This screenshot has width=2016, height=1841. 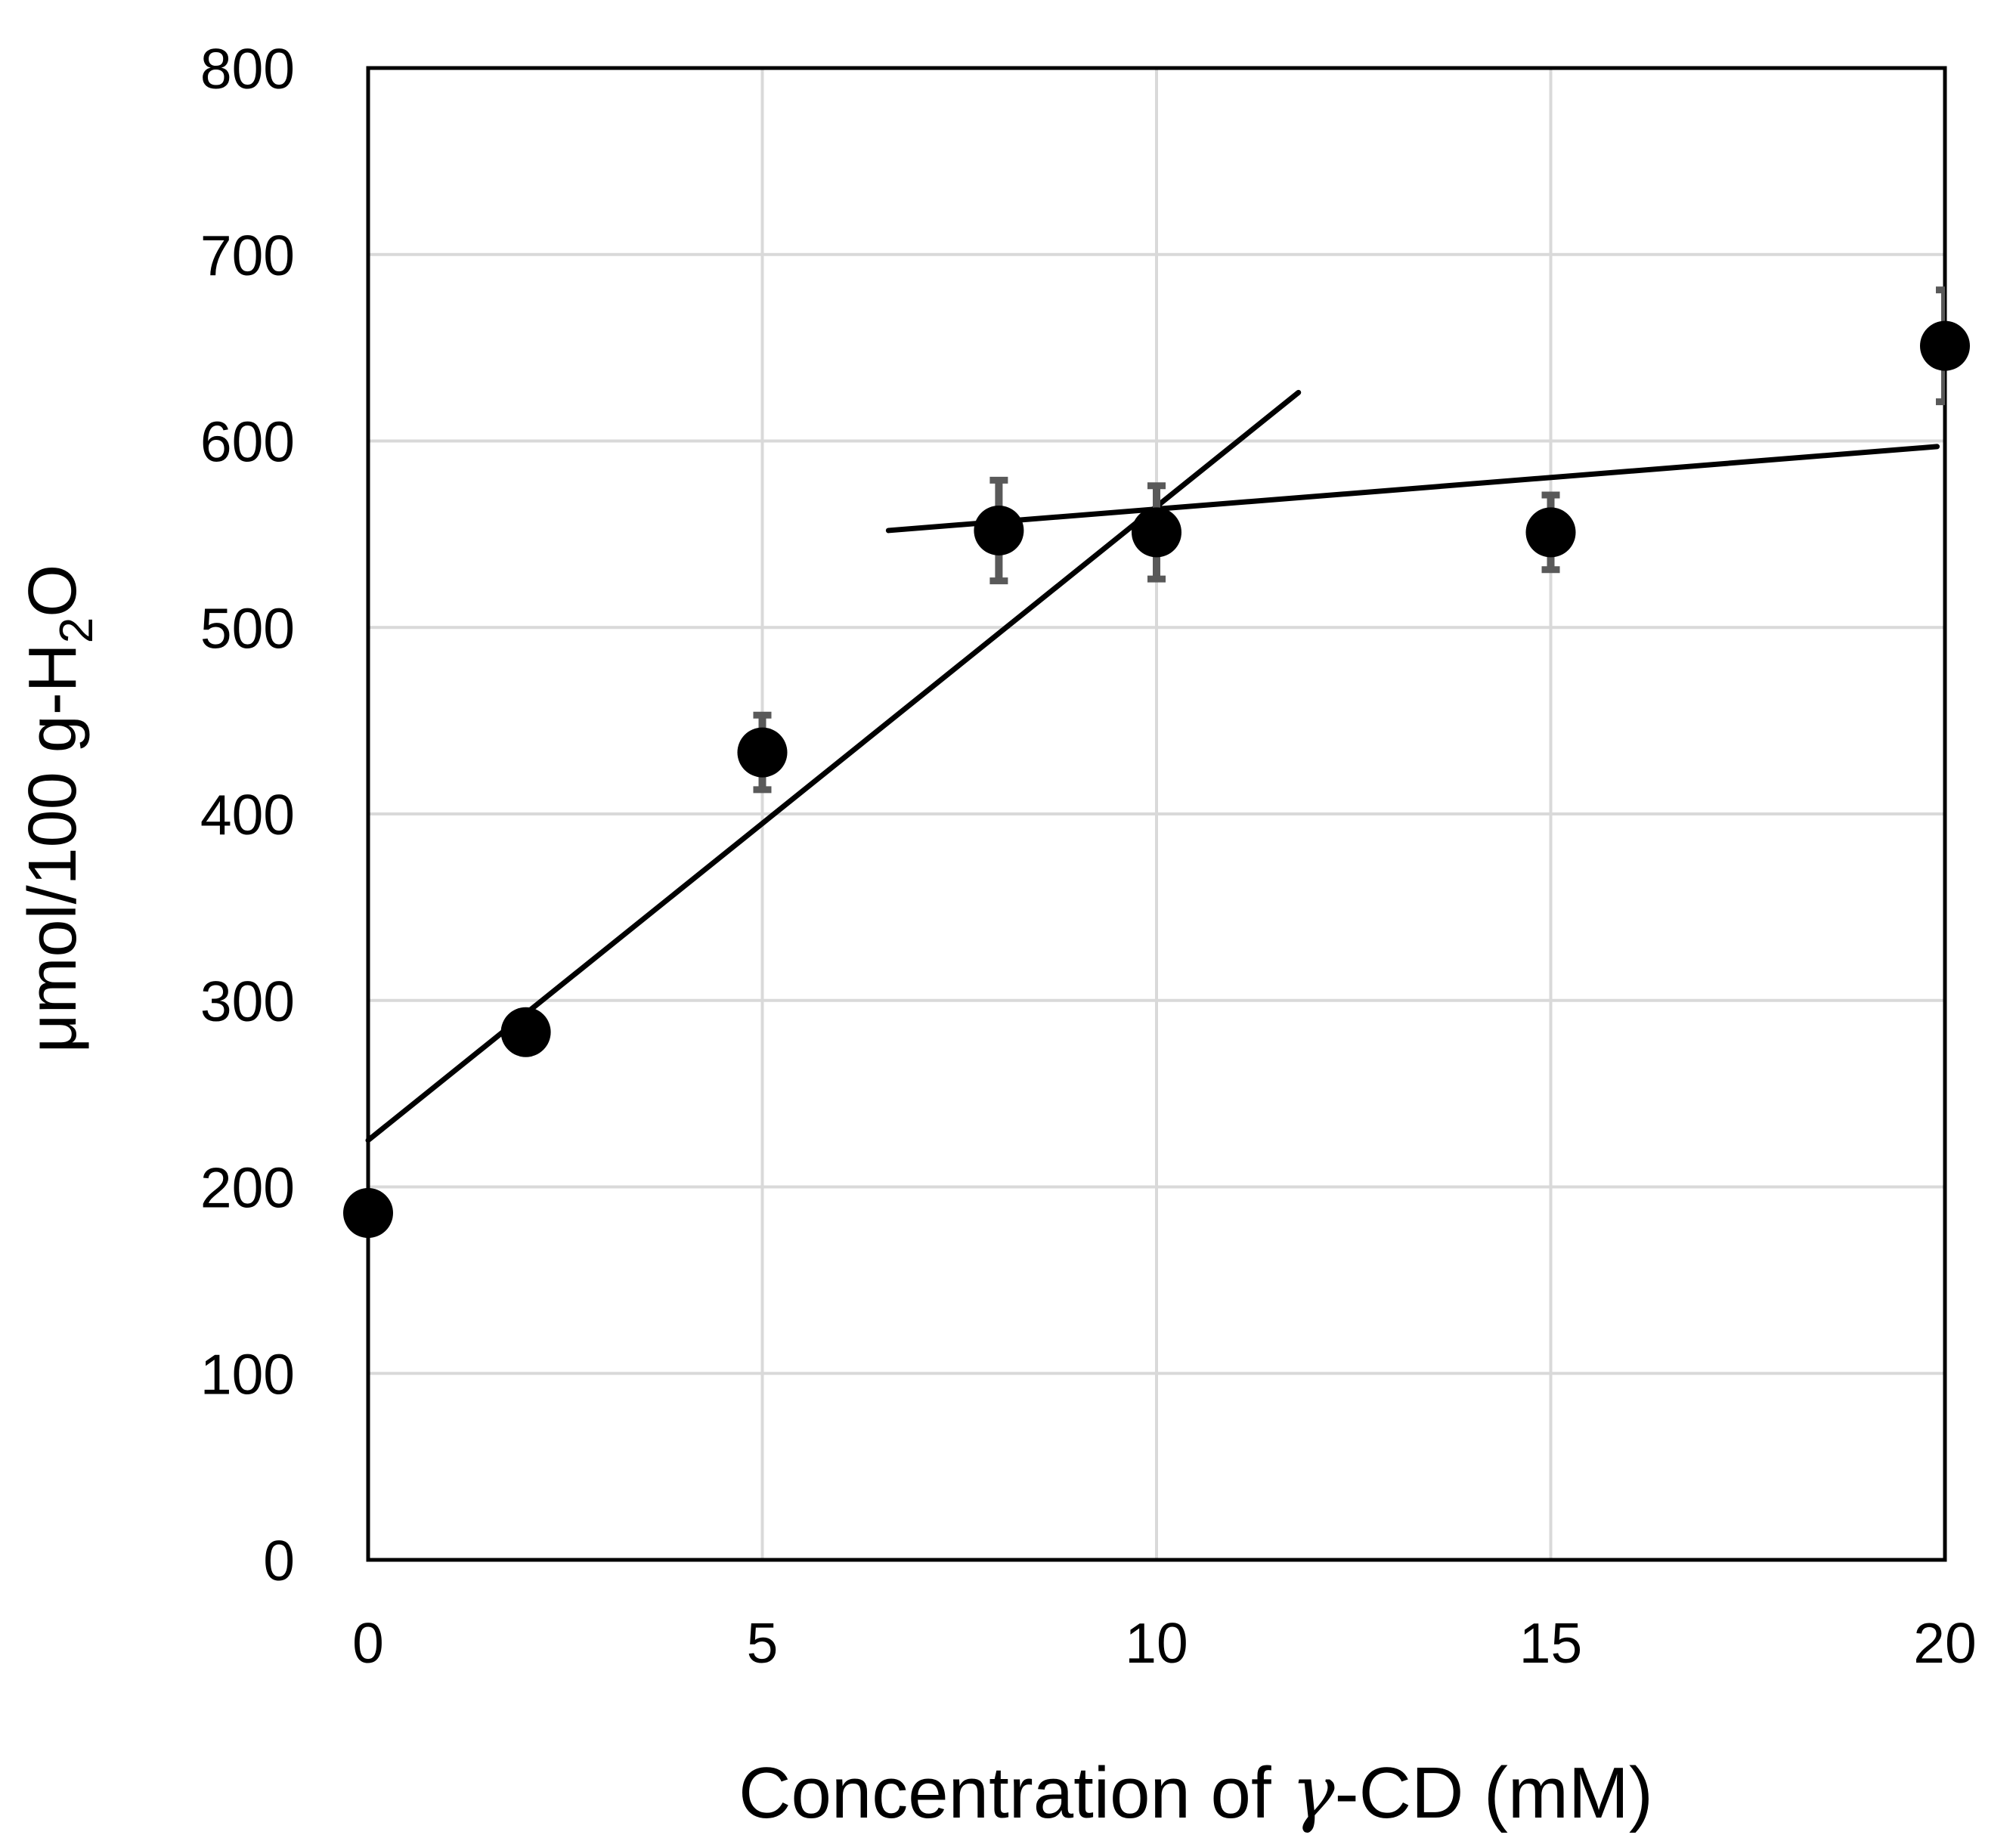 I want to click on x-tick-label: 15, so click(x=1551, y=1643).